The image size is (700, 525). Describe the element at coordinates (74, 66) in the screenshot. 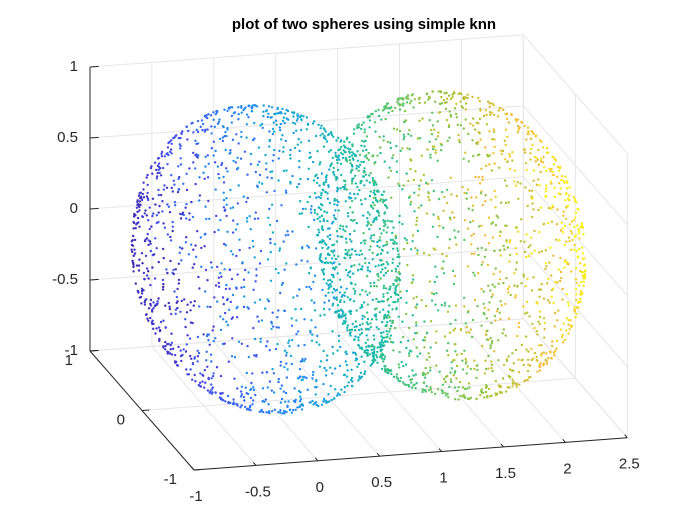

I see `z-tick-label: 1` at that location.